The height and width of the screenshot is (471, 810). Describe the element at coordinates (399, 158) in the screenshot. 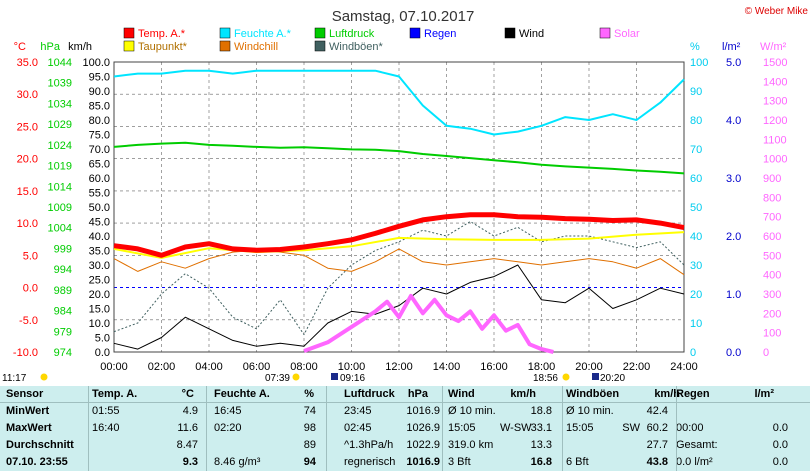

I see `series-line-pressure` at that location.